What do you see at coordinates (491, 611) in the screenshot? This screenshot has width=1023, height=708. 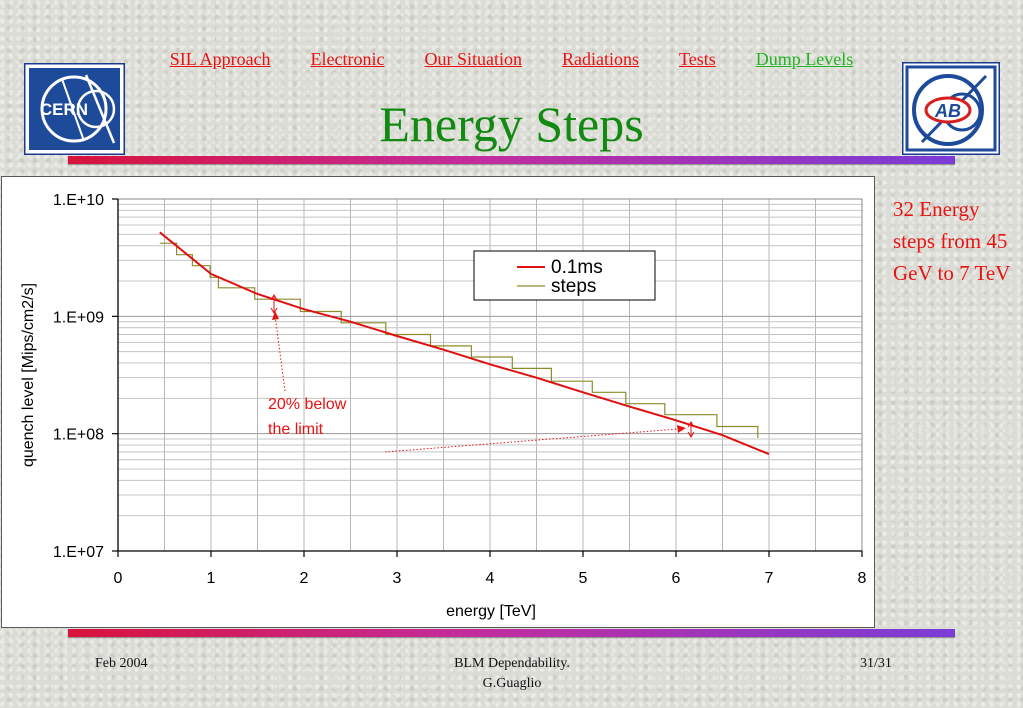 I see `x-axis-label: energy [TeV]` at bounding box center [491, 611].